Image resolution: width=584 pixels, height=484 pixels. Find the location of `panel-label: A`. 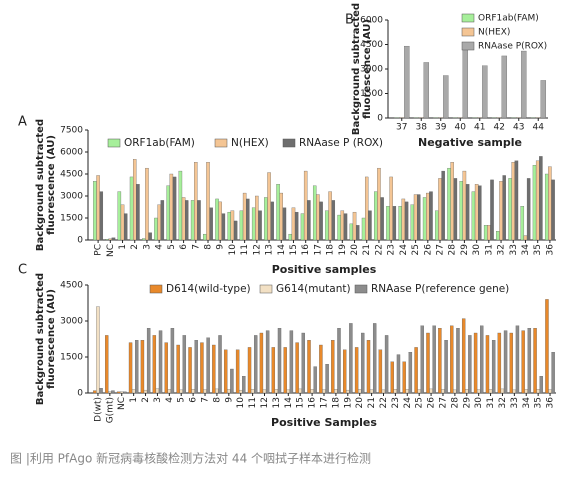

panel-label: A is located at coordinates (22, 122).